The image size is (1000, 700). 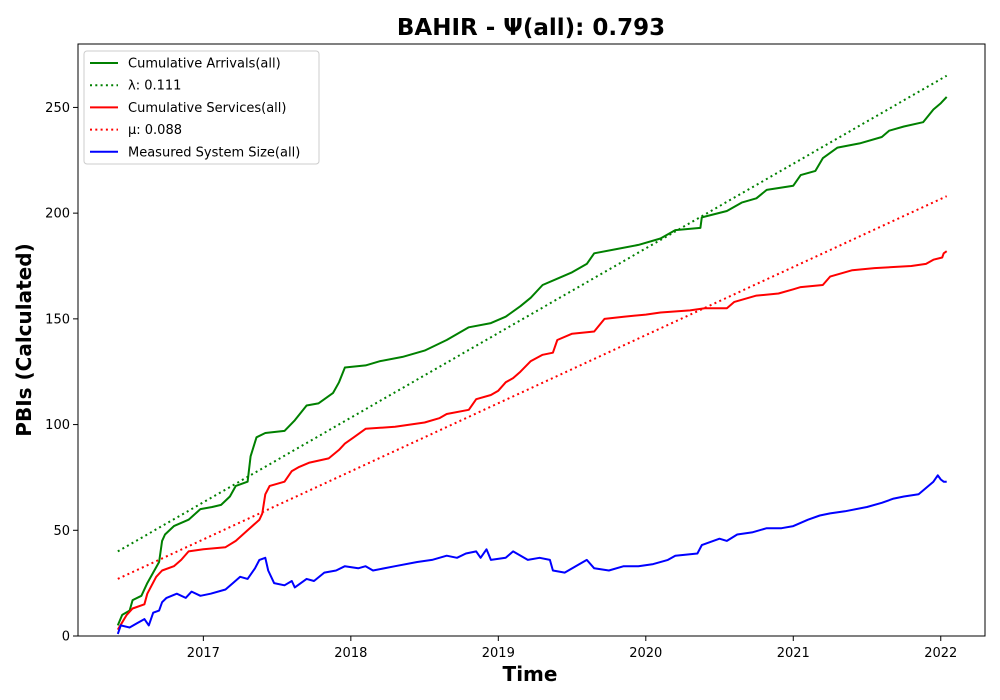 What do you see at coordinates (61, 531) in the screenshot?
I see `y-tick-label: 50` at bounding box center [61, 531].